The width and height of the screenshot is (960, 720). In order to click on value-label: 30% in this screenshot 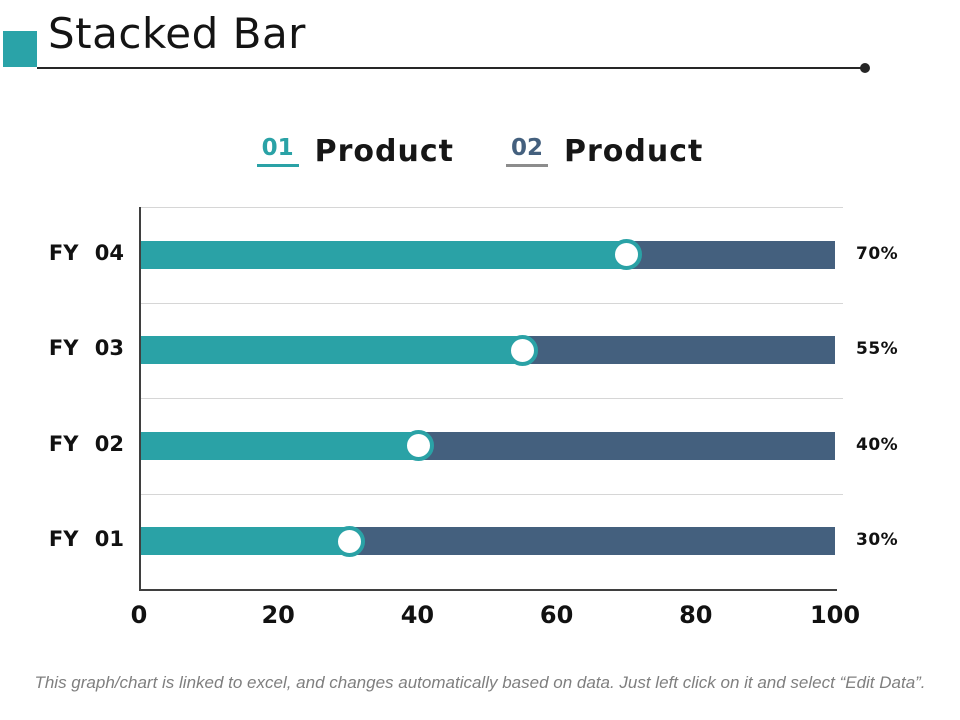, I will do `click(877, 540)`.